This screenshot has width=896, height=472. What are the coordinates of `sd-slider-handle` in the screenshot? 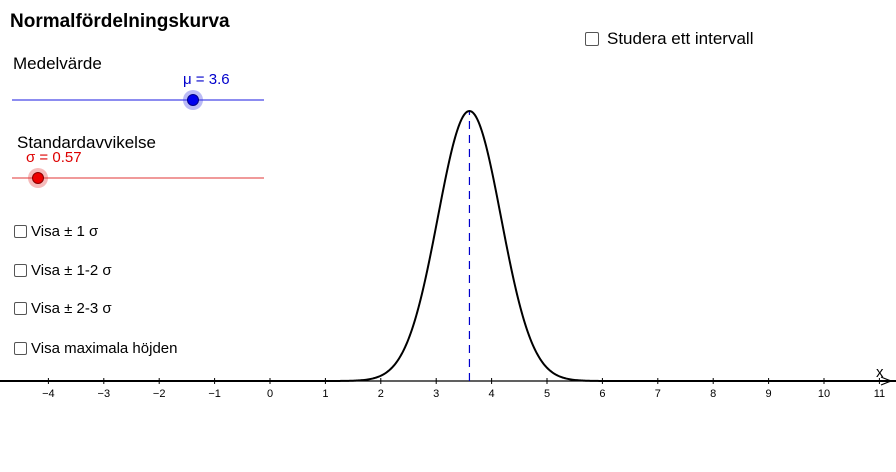 It's located at (38, 178).